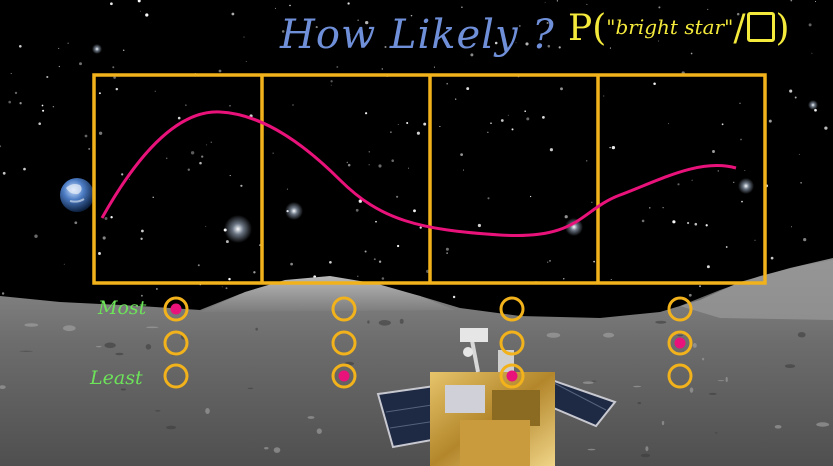 The height and width of the screenshot is (466, 833). Describe the element at coordinates (428, 342) in the screenshot. I see `rating-grid` at that location.